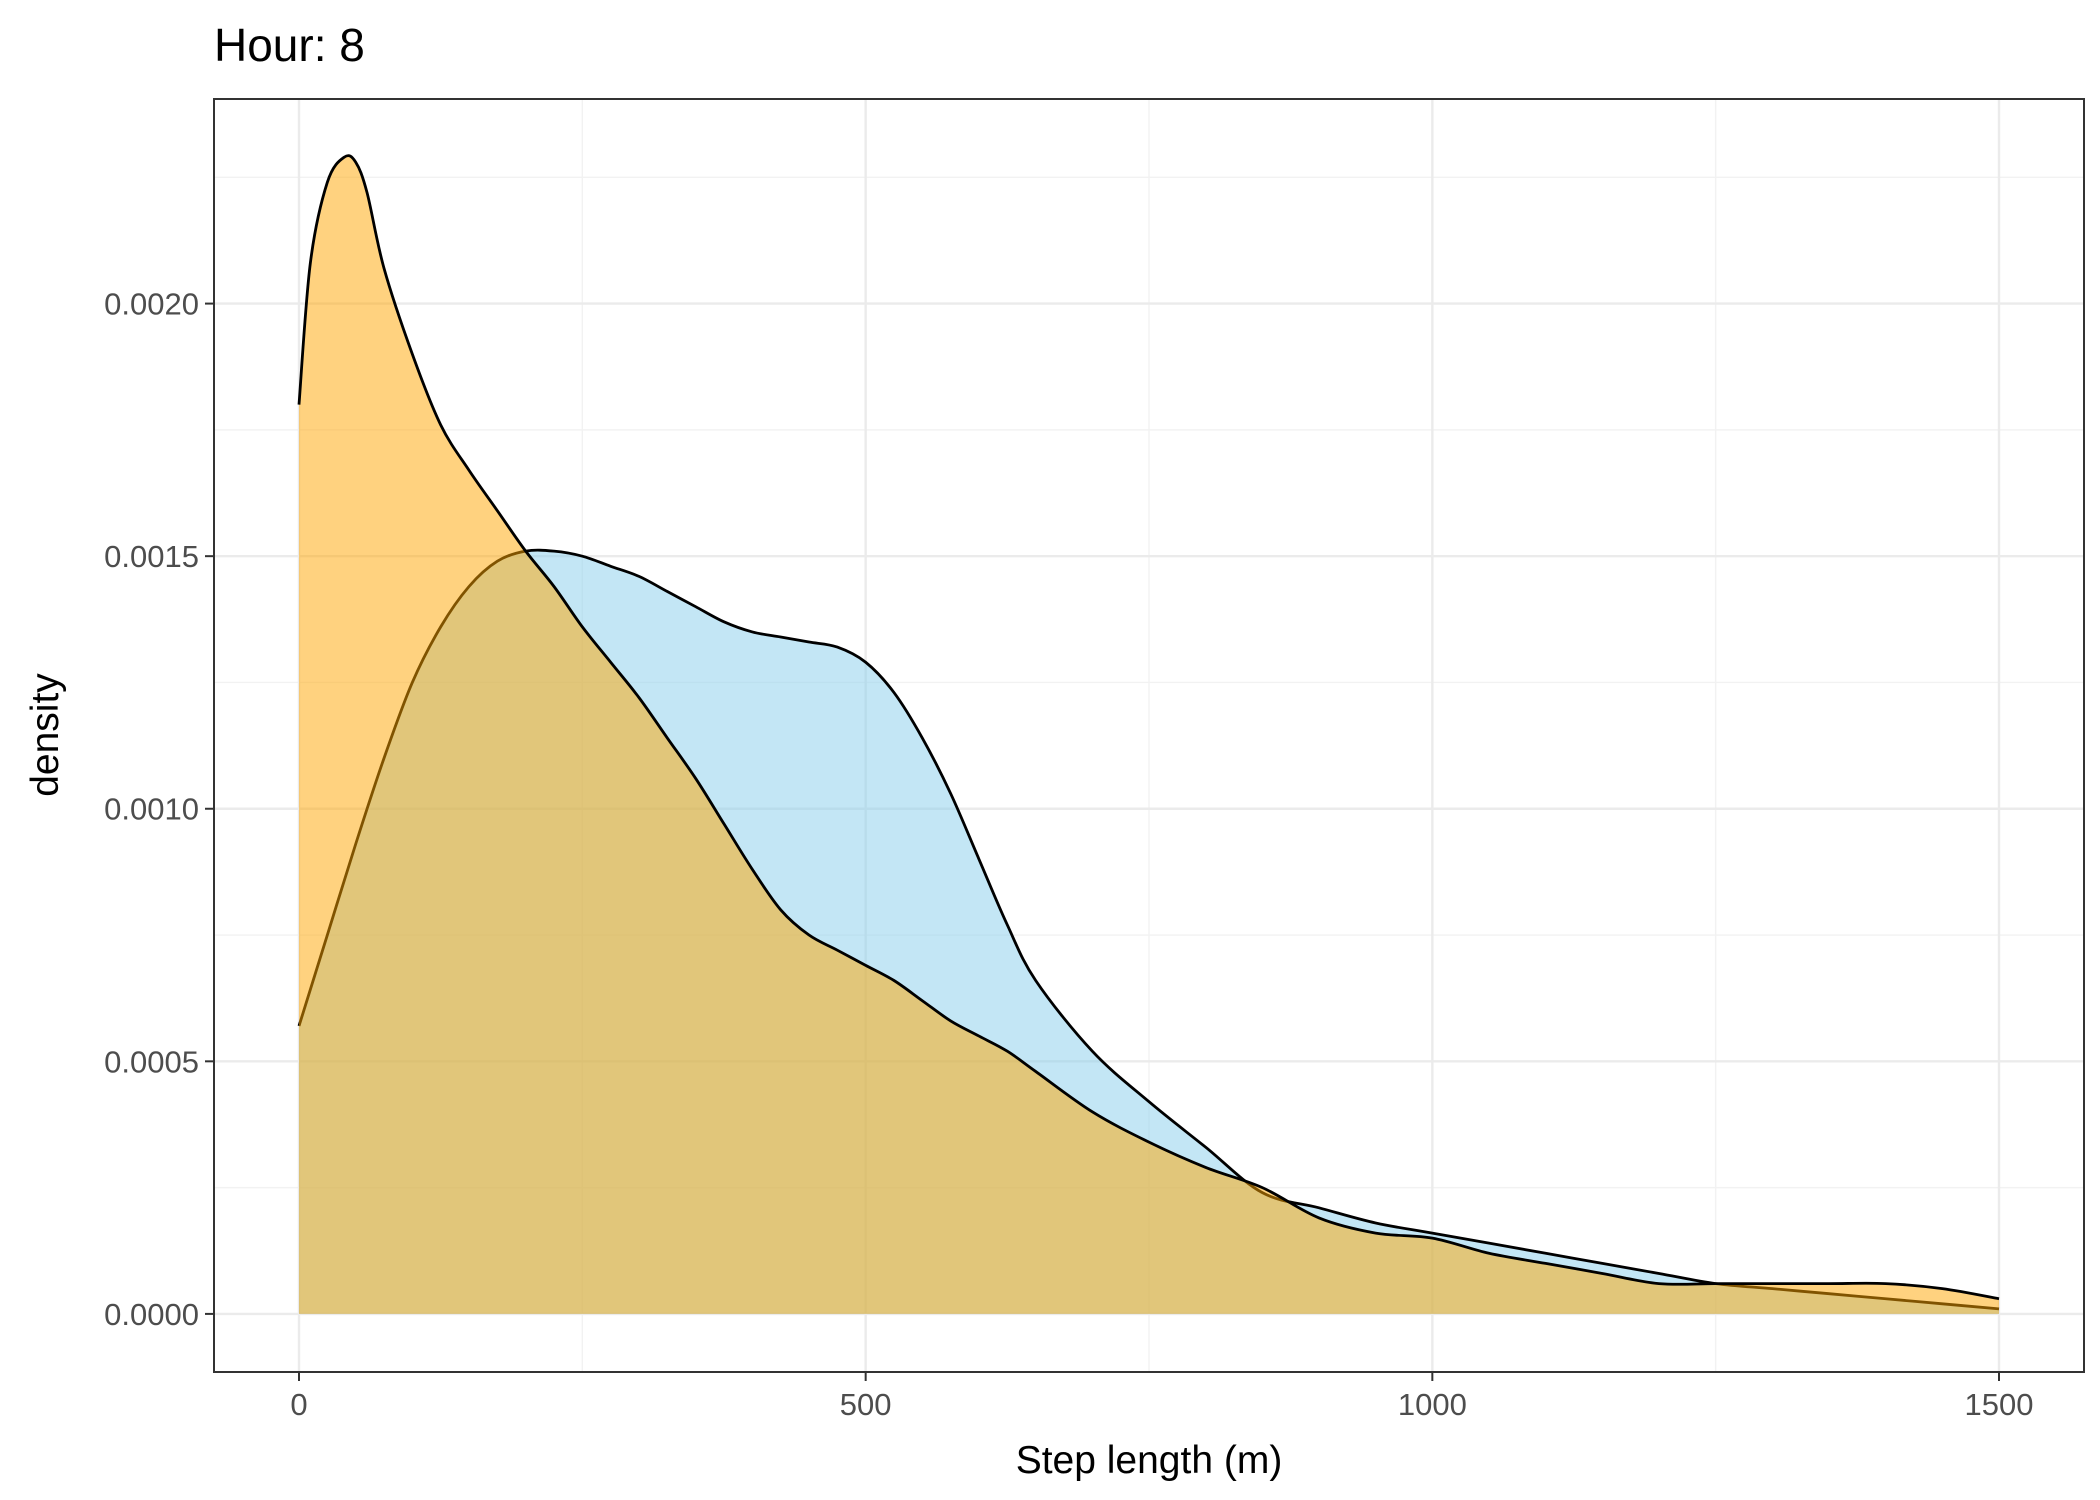 This screenshot has height=1500, width=2100. What do you see at coordinates (298, 1404) in the screenshot?
I see `x-tick-label: 0` at bounding box center [298, 1404].